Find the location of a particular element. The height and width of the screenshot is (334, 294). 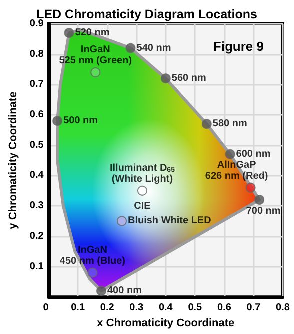

y-tick-label: 0.9 is located at coordinates (37, 24).